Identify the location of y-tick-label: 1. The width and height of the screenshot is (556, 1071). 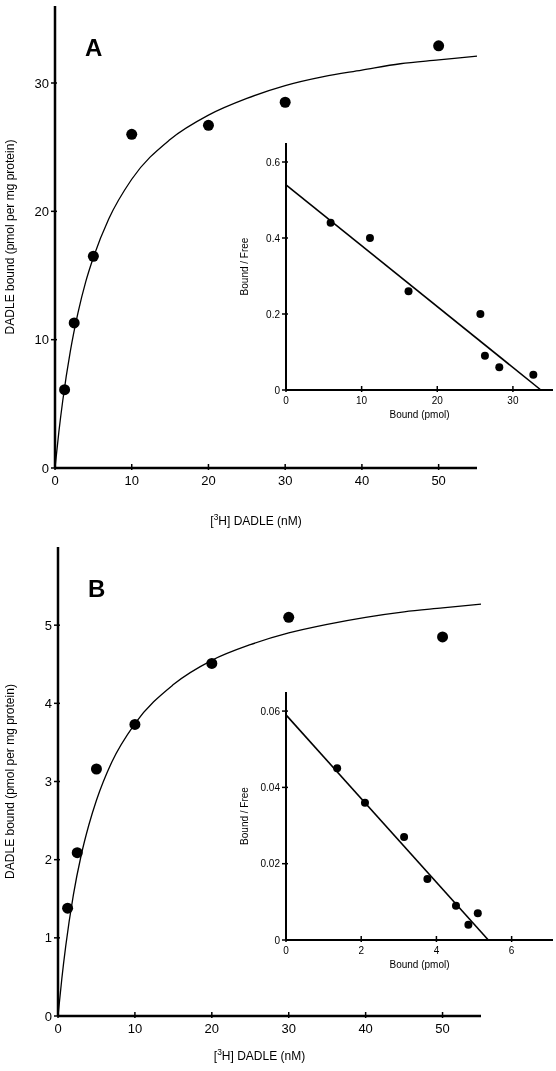
(48, 938).